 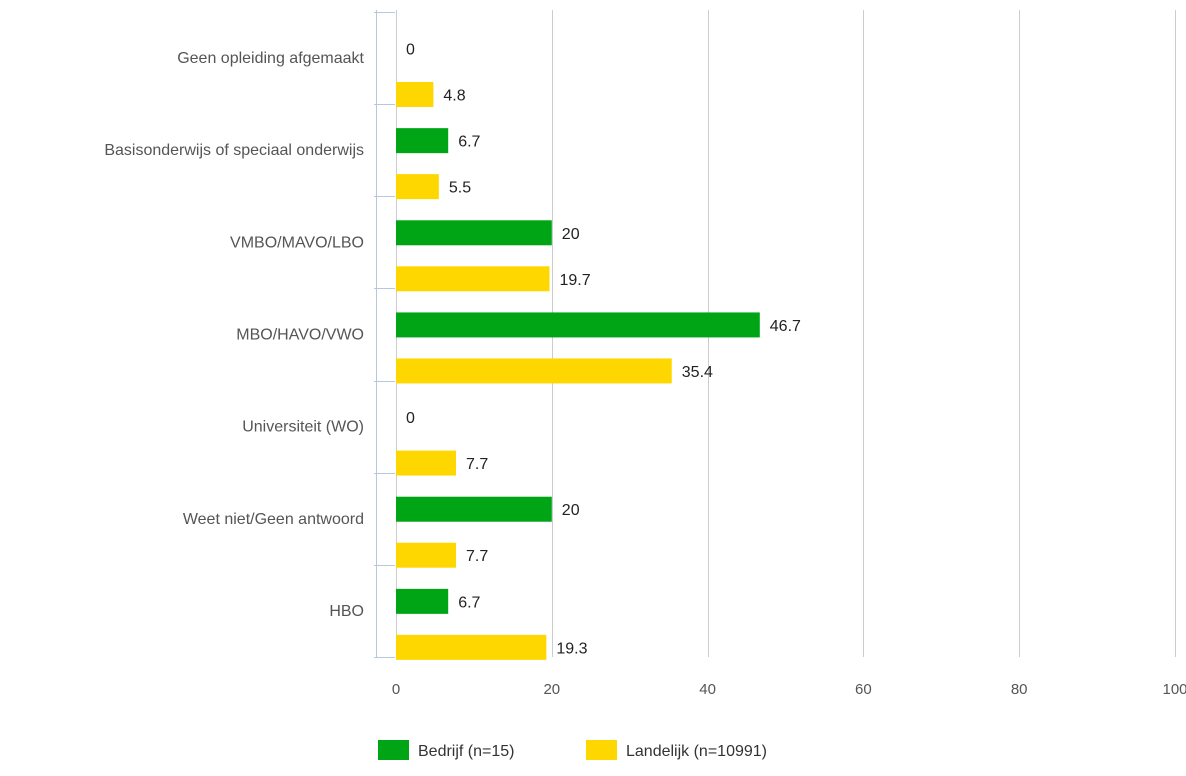 What do you see at coordinates (789, 689) in the screenshot?
I see `x-axis-ticks: 0 20 40 60 80 100` at bounding box center [789, 689].